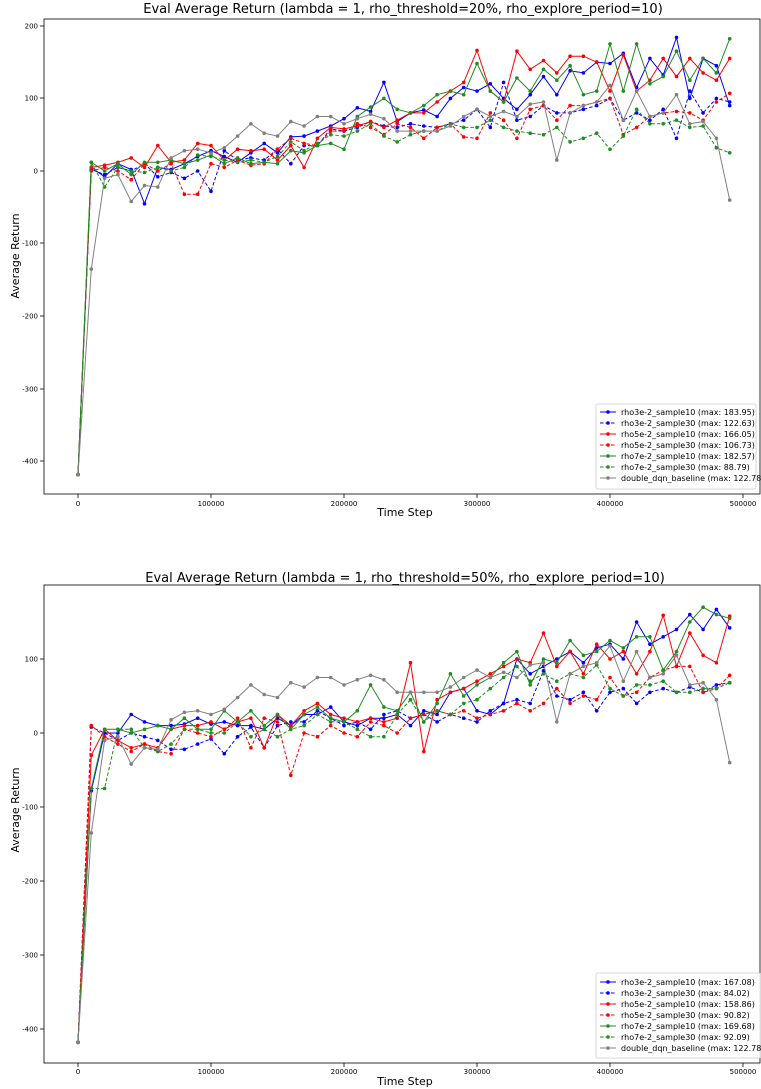 This screenshot has height=1089, width=761. What do you see at coordinates (30, 1030) in the screenshot?
I see `chart-2-y-tick-label: -400` at bounding box center [30, 1030].